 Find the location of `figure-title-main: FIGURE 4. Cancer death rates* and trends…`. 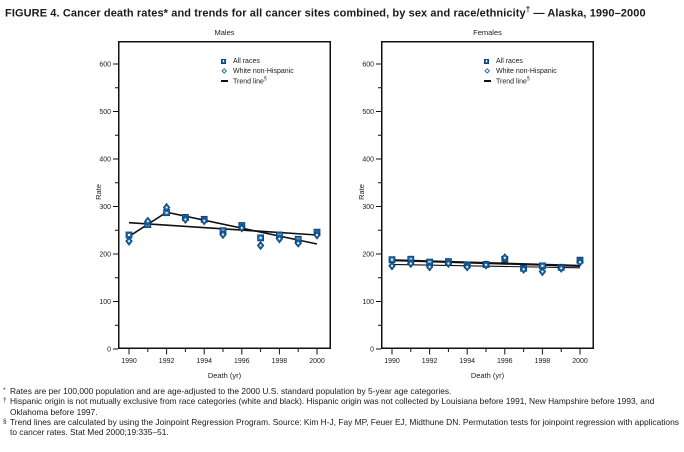

figure-title-main: FIGURE 4. Cancer death rates* and trends… is located at coordinates (265, 13).